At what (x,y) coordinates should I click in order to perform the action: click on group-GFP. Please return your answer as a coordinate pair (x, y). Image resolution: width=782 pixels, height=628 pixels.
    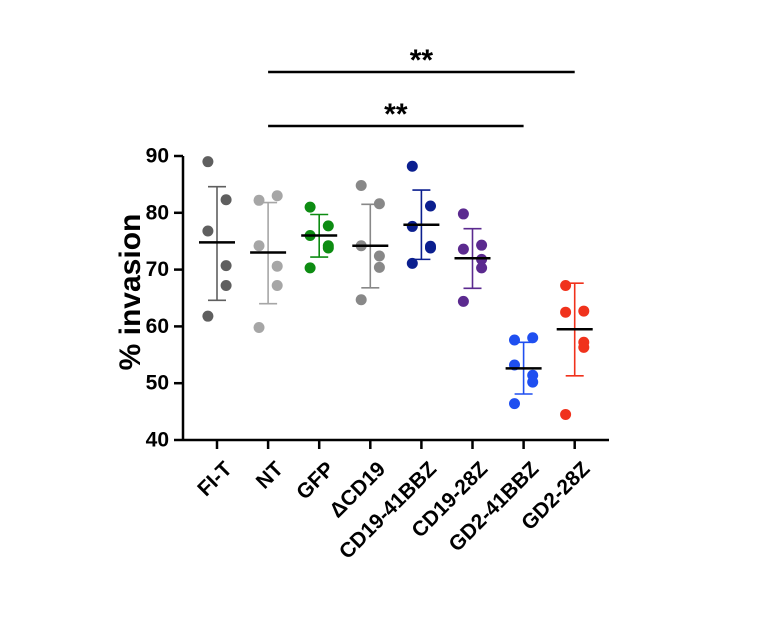
    Looking at the image, I should click on (319, 237).